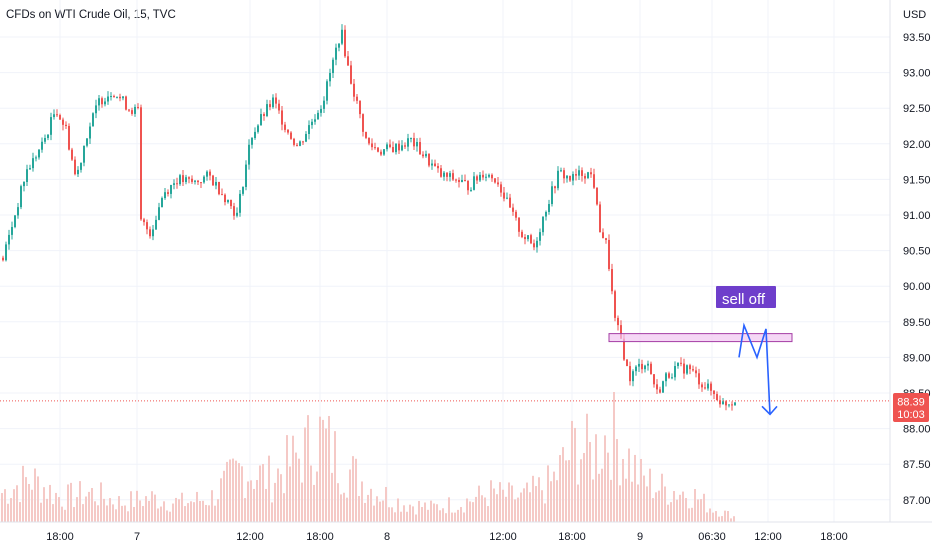 The height and width of the screenshot is (550, 932). I want to click on price-axis-tick: 88.00, so click(917, 430).